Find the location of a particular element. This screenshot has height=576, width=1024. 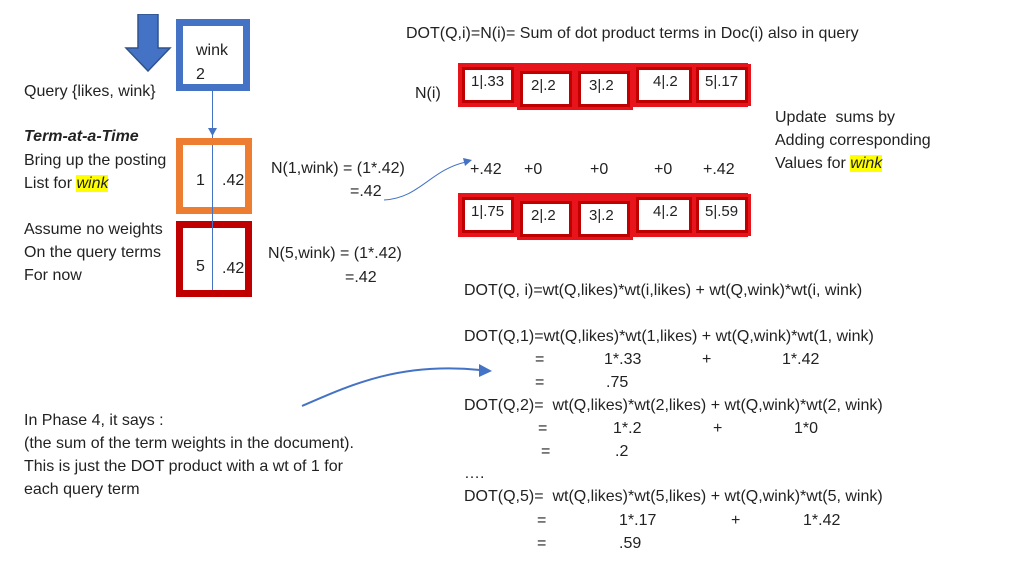

accumulator-cell: 1|.33 is located at coordinates (488, 85).